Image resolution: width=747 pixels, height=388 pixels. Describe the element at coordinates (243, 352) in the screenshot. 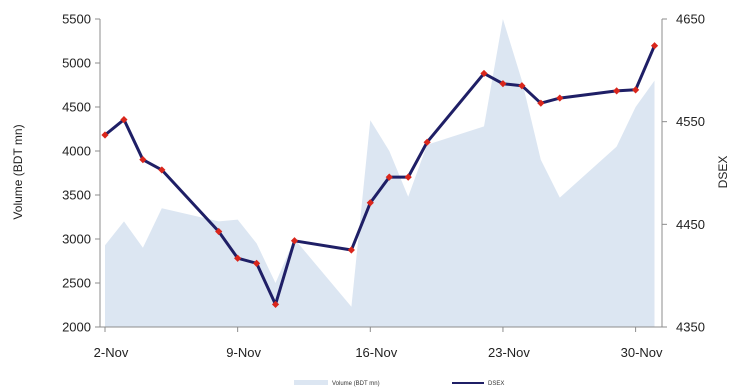

I see `x-axis-tick-label: 9-Nov` at that location.